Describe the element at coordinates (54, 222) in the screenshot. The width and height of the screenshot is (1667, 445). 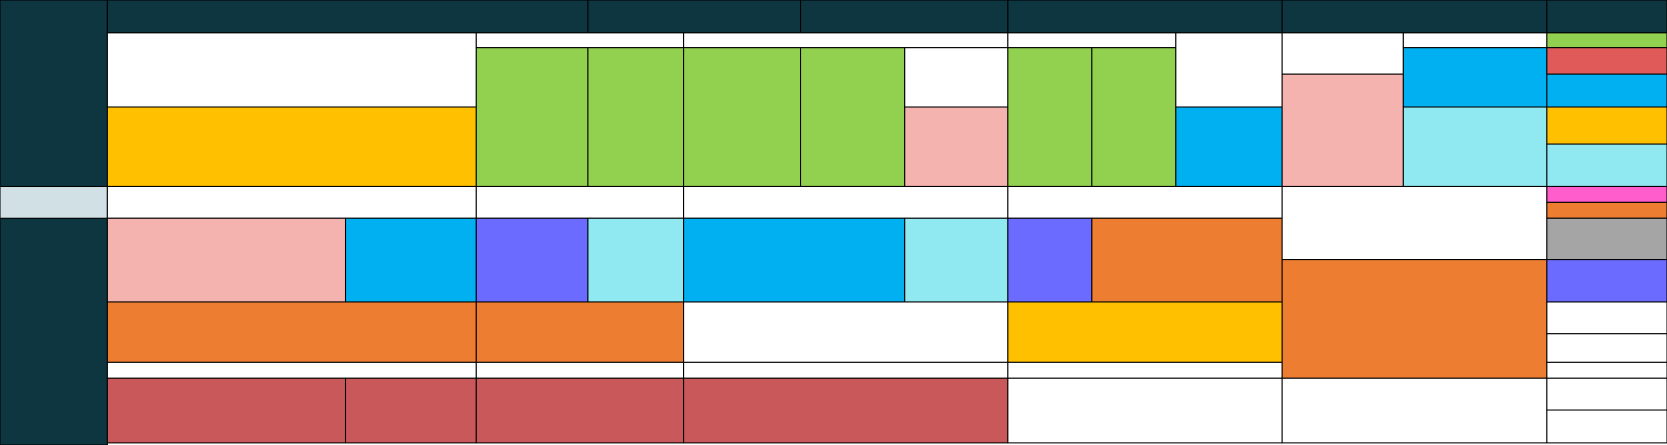
I see `side-bar` at that location.